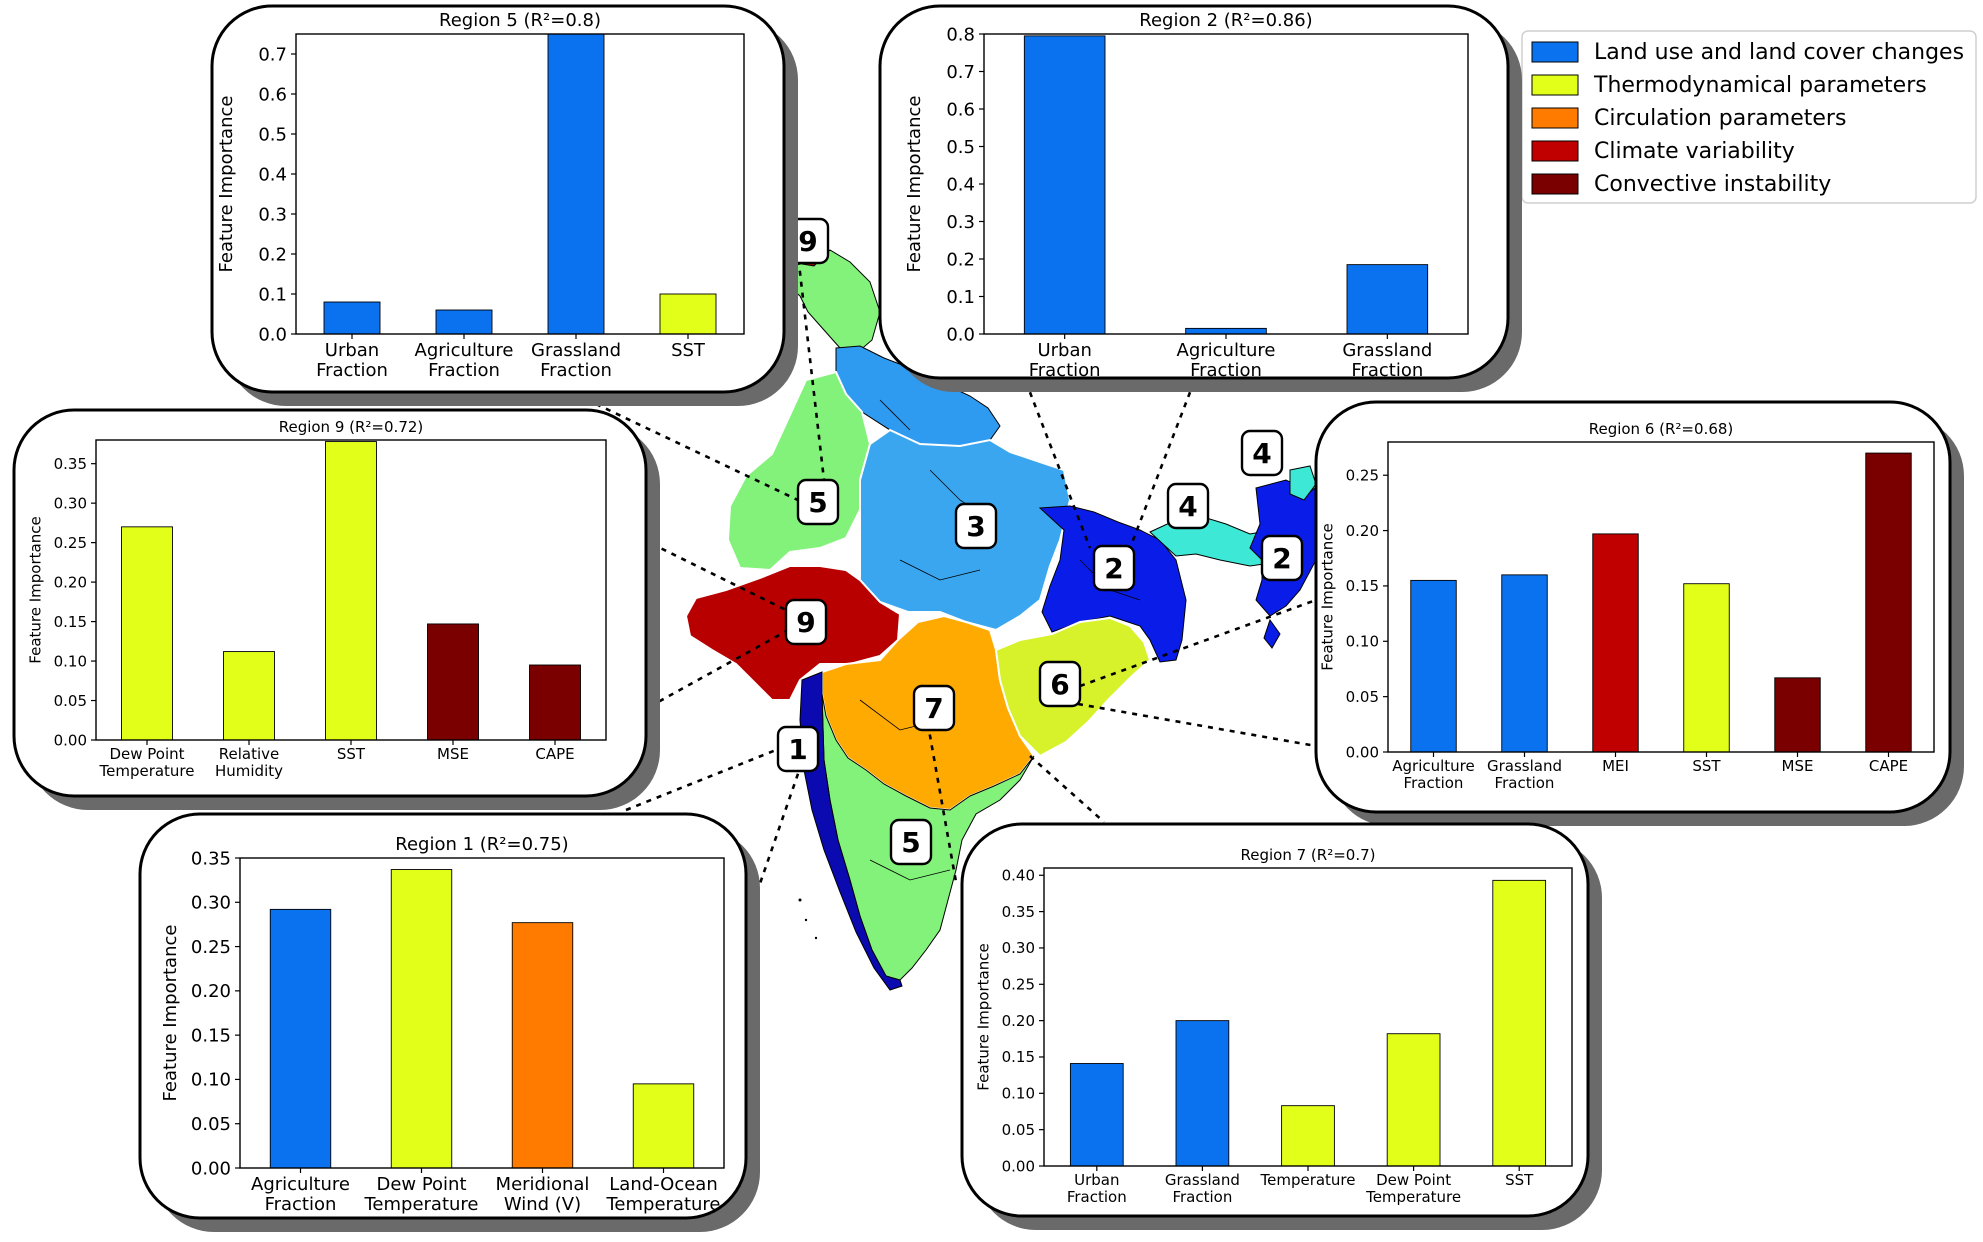 This screenshot has height=1242, width=1983. Describe the element at coordinates (1303, 483) in the screenshot. I see `map-ne-cyan-patch` at that location.